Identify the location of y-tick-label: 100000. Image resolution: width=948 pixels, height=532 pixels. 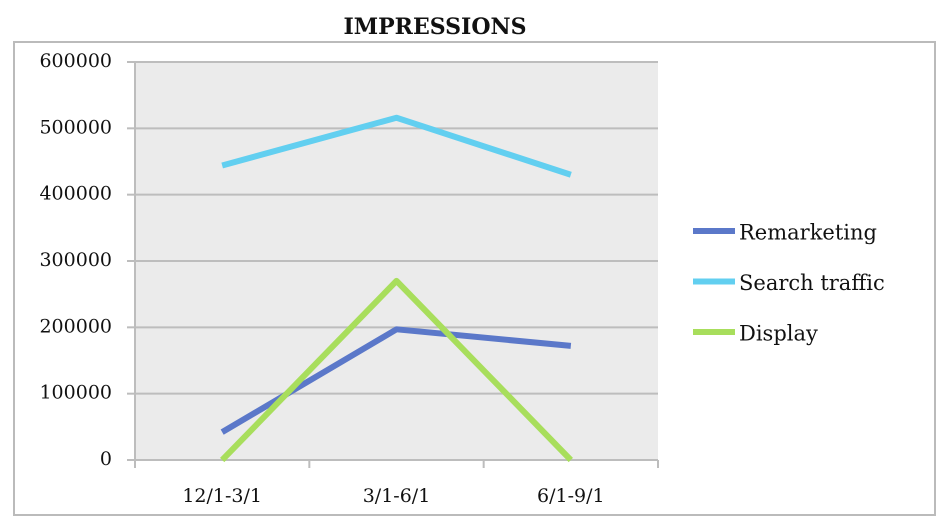
(75, 393).